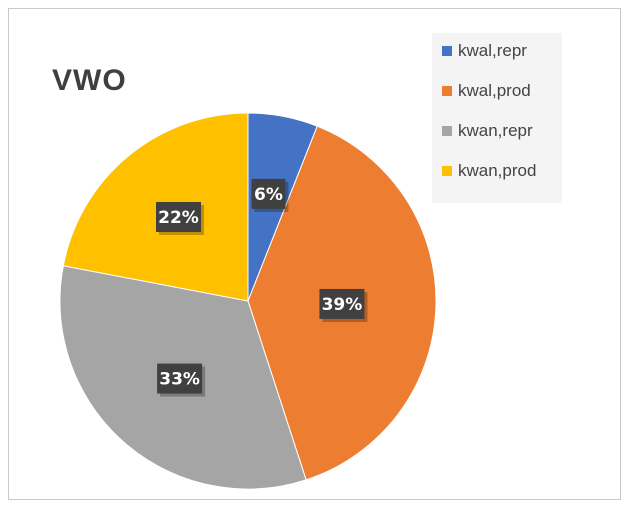 This screenshot has height=509, width=631. I want to click on data-label-text: 22%, so click(178, 218).